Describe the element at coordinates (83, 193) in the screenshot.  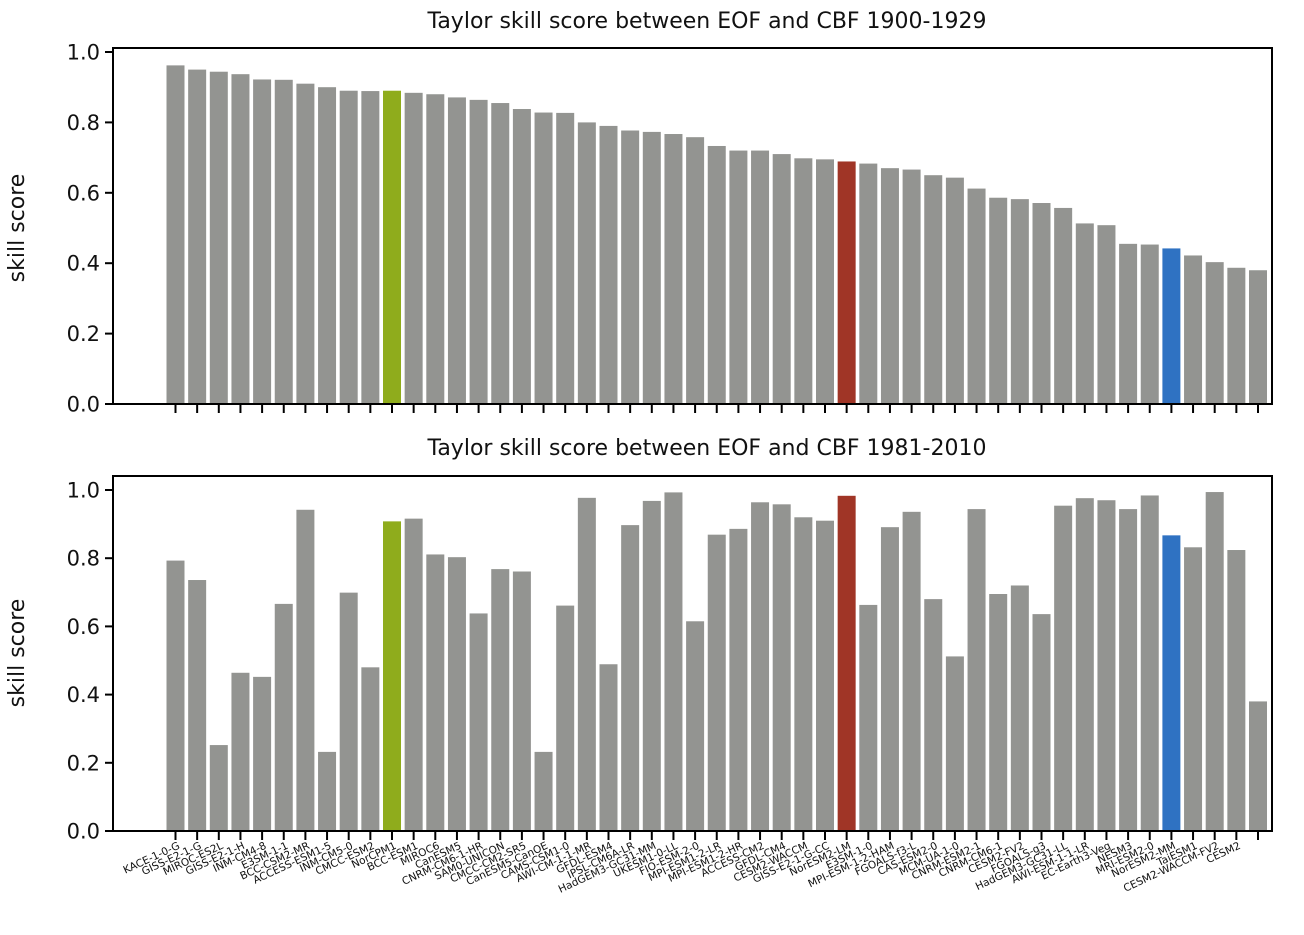
I see `panel-1-ytick-label: 0.6` at that location.